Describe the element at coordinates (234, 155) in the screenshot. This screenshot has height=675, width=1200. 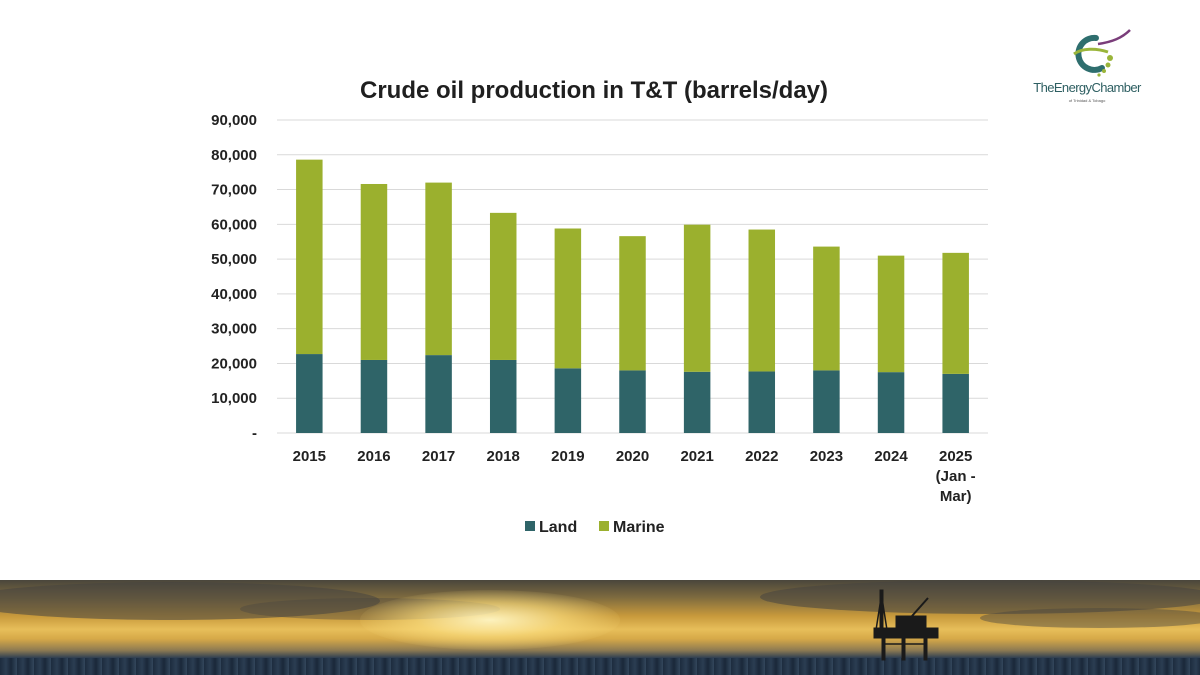
I see `y-tick-label: 80,000` at that location.